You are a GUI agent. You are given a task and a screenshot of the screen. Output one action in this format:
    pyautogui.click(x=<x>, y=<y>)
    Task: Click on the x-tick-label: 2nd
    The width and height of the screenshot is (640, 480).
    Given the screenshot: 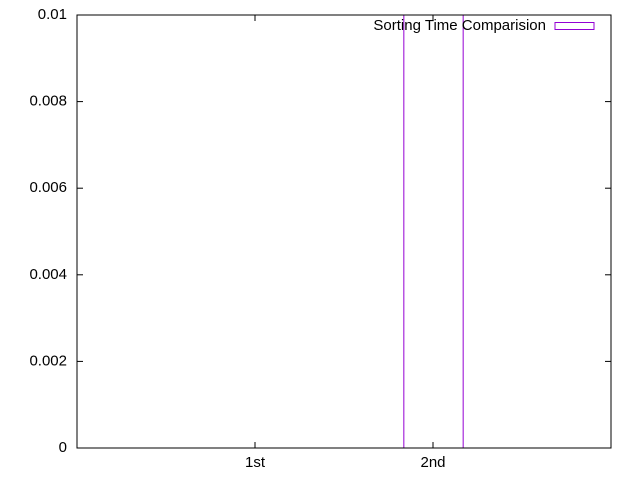 What is the action you would take?
    pyautogui.click(x=432, y=462)
    